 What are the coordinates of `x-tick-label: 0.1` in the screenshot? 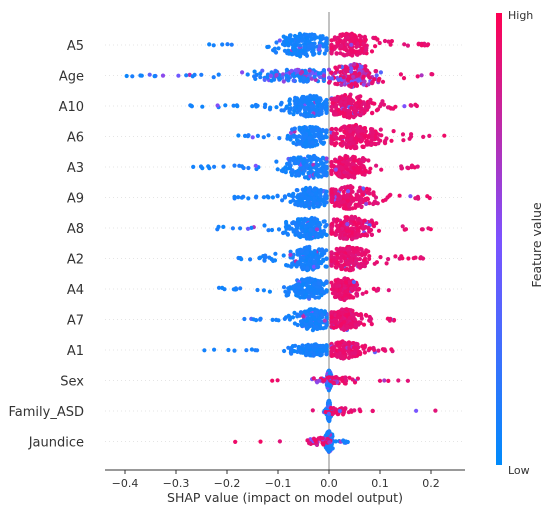 It's located at (380, 483).